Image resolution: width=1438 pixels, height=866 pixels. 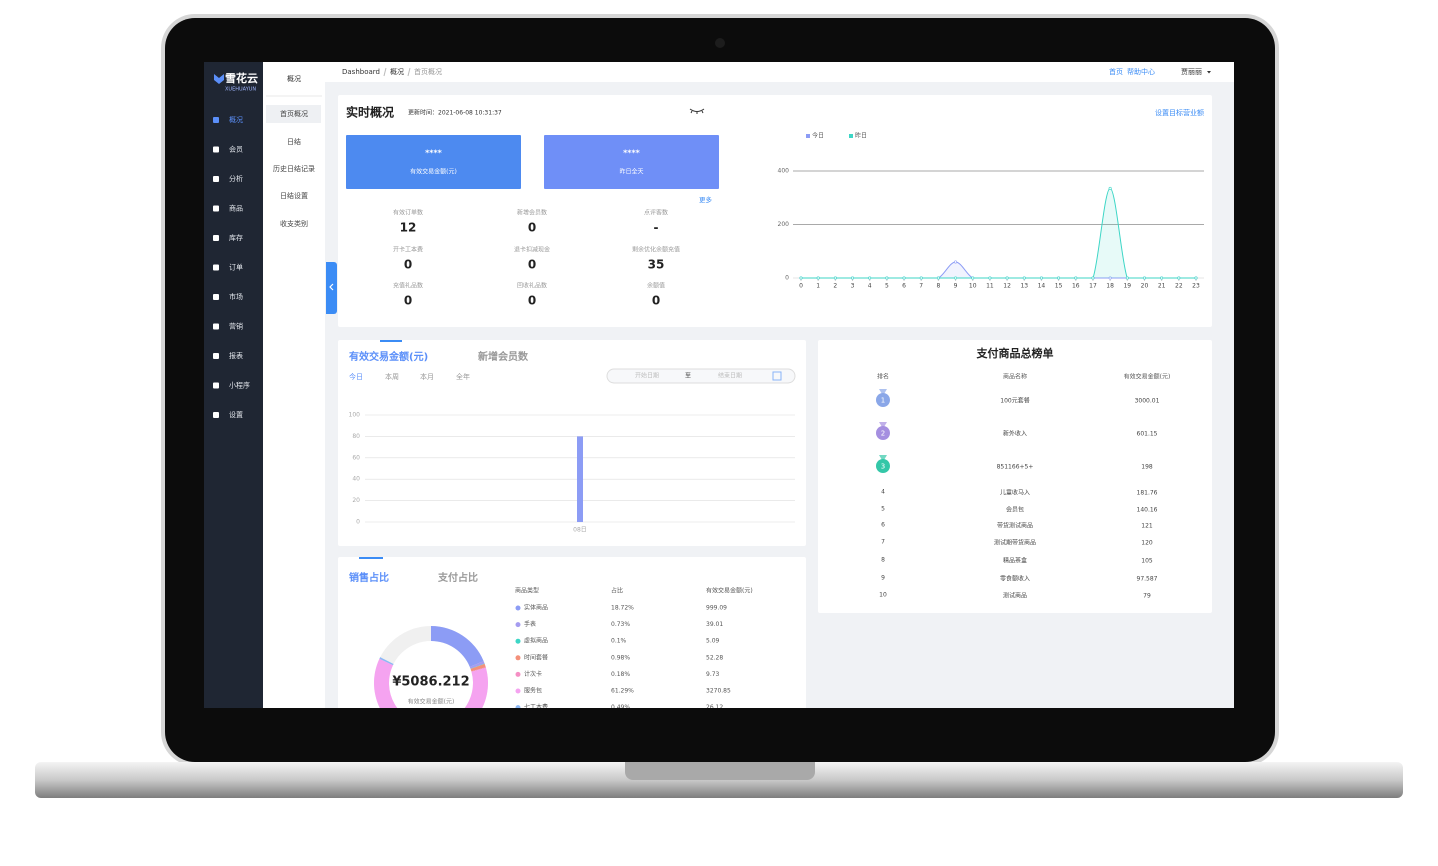 I want to click on legend-label: 昨日, so click(x=861, y=136).